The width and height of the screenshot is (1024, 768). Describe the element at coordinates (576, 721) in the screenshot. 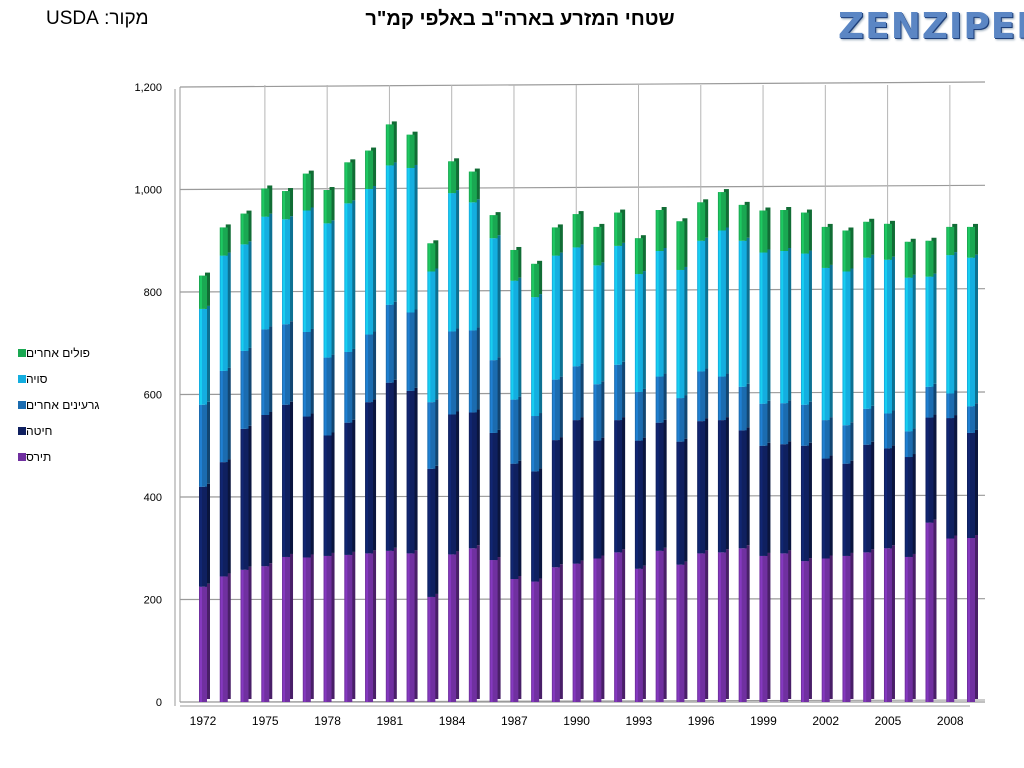

I see `x-tick-label: 1990` at that location.